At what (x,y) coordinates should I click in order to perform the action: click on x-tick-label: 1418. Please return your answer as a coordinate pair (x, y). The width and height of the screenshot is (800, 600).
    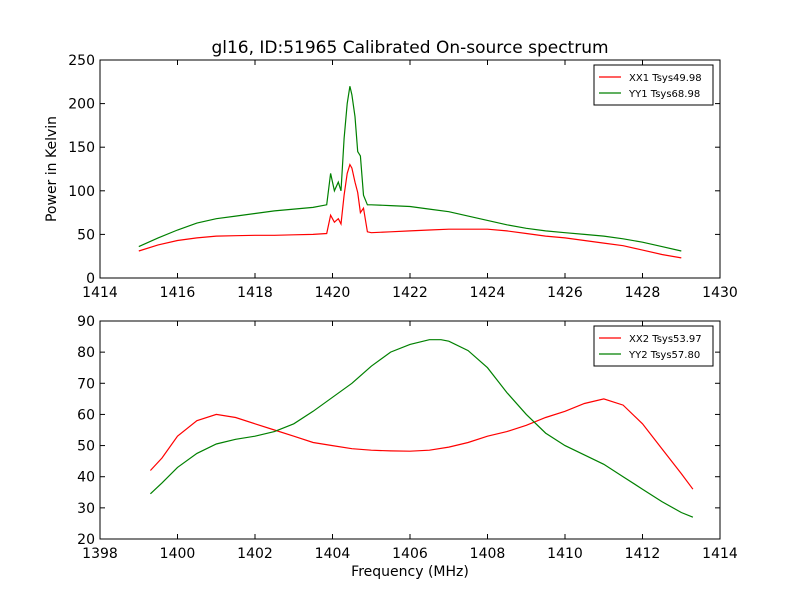
    Looking at the image, I should click on (255, 293).